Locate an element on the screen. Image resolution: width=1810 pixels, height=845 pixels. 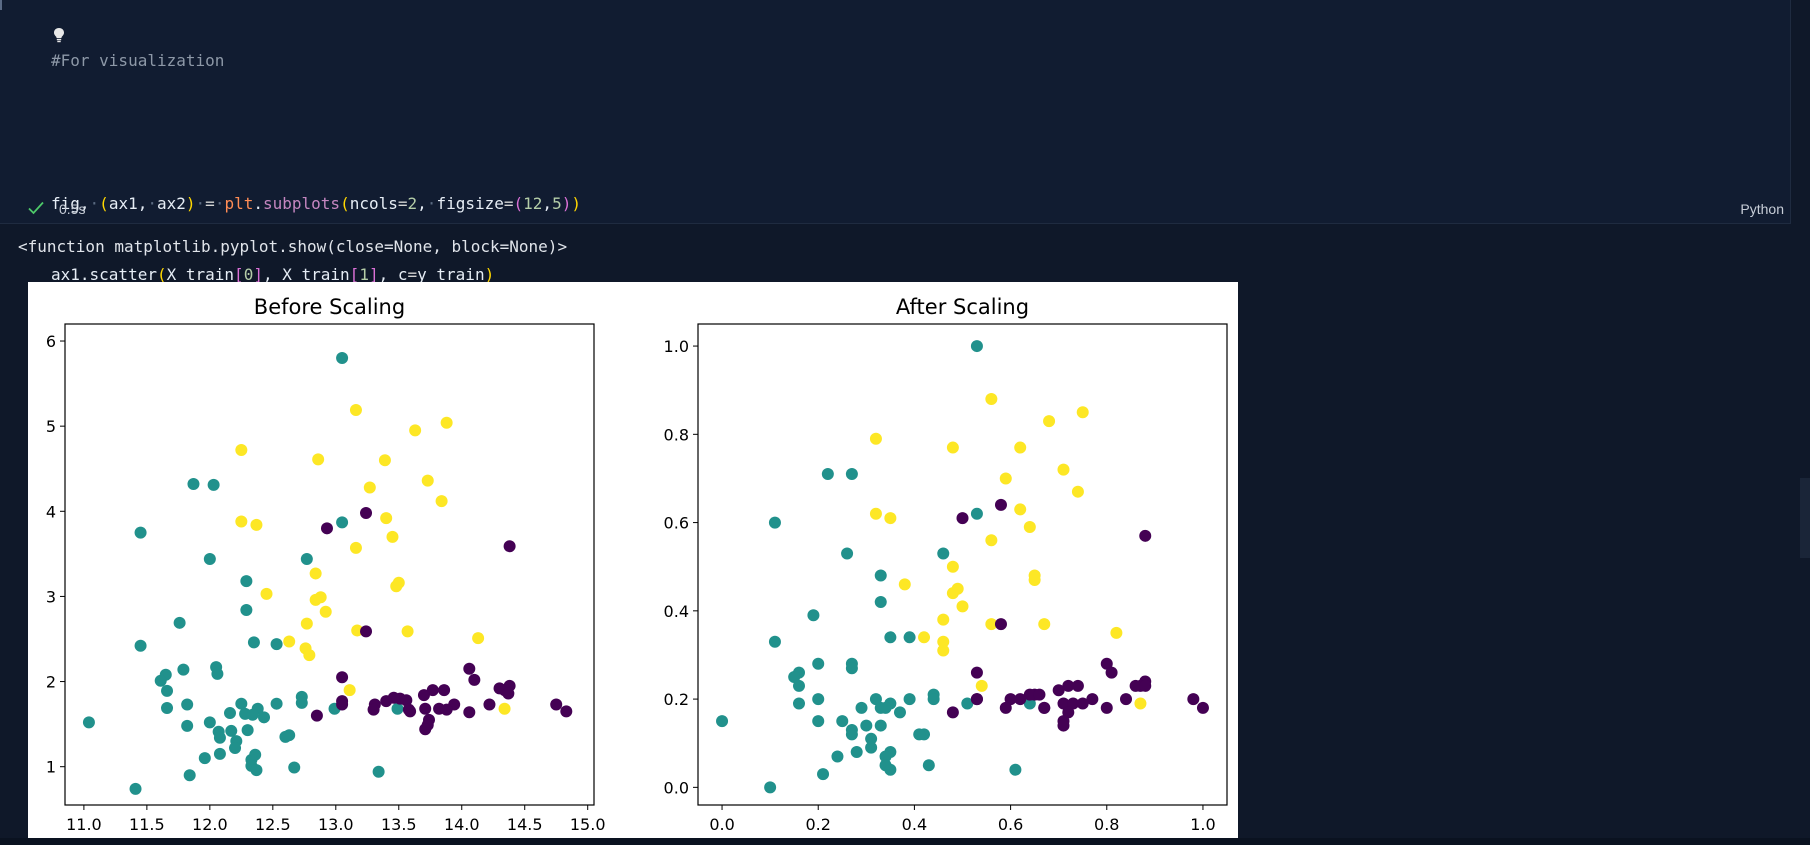
x-tick-label: 11.0 is located at coordinates (84, 824).